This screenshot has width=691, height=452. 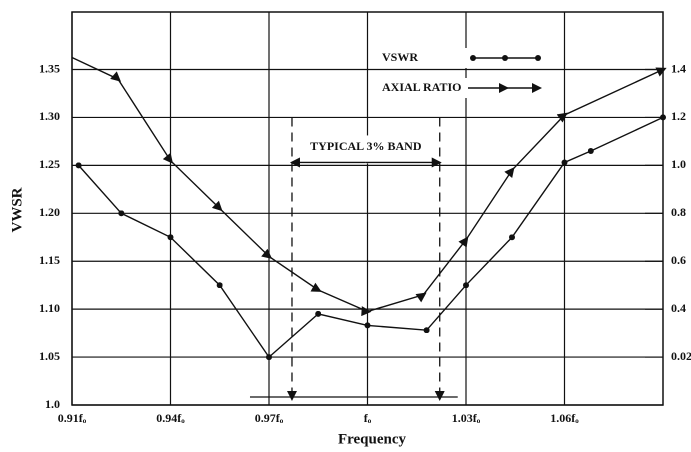 I want to click on y2-tick-label: 1.2, so click(x=678, y=116).